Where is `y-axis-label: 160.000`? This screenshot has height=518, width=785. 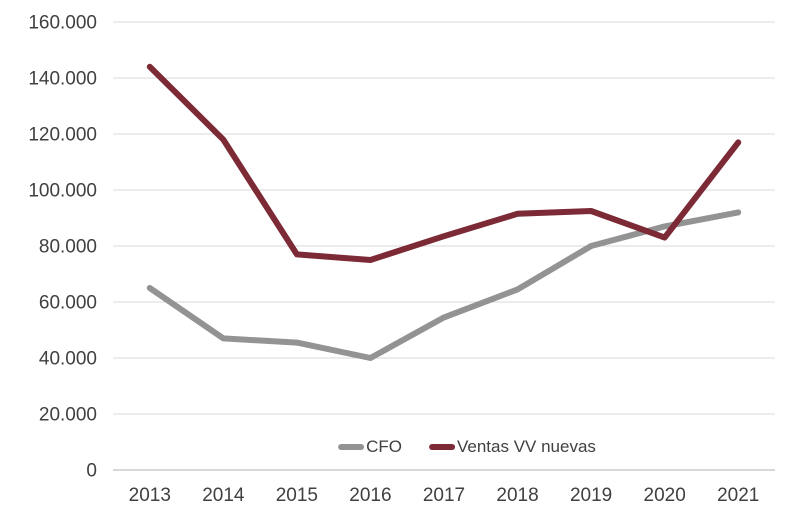
y-axis-label: 160.000 is located at coordinates (62, 23).